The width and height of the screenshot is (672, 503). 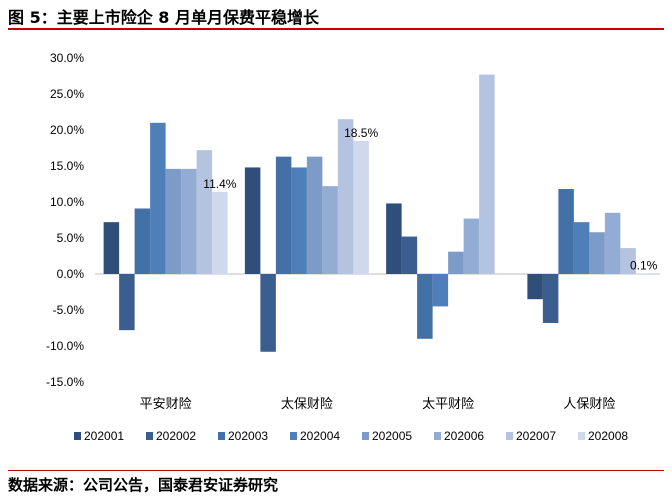 What do you see at coordinates (65, 382) in the screenshot?
I see `y-tick-label: -15.0%` at bounding box center [65, 382].